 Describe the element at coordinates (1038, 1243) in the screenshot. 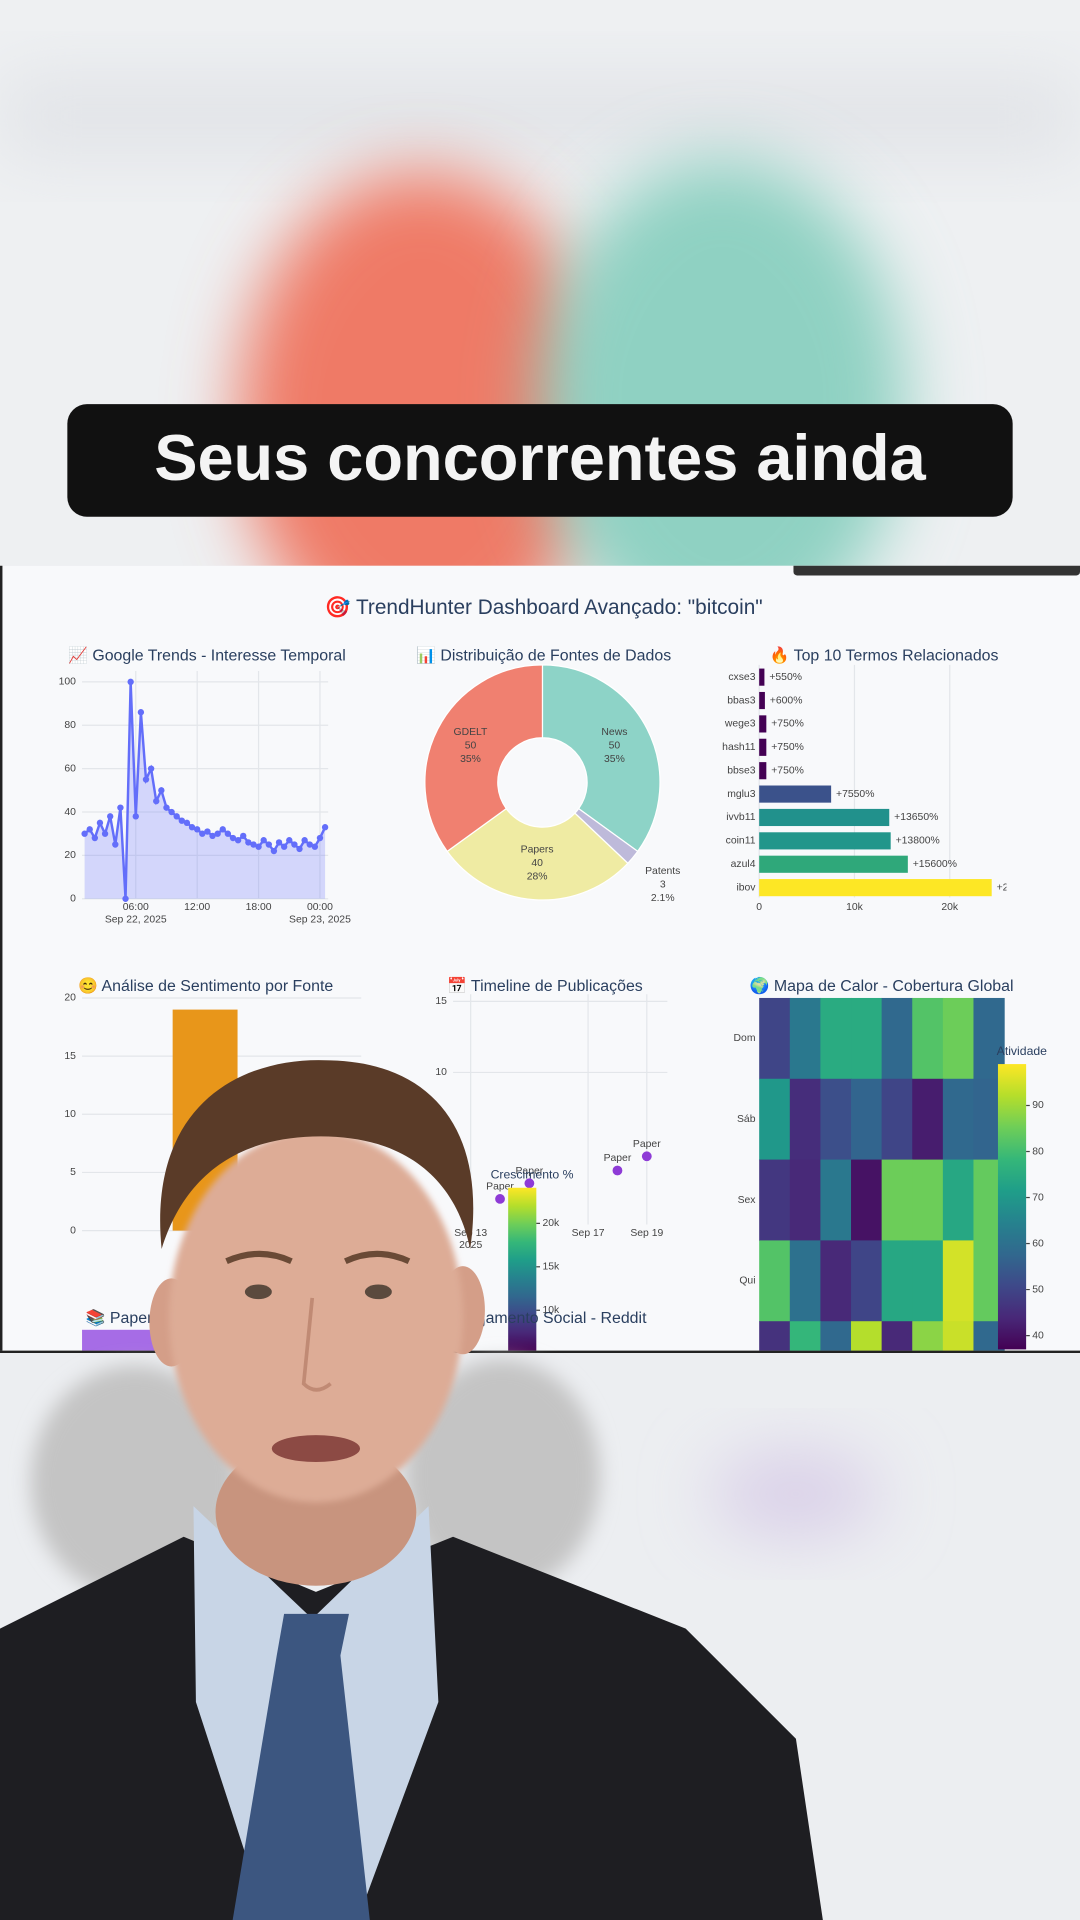

I see `colorbar-tick-label: 60` at that location.